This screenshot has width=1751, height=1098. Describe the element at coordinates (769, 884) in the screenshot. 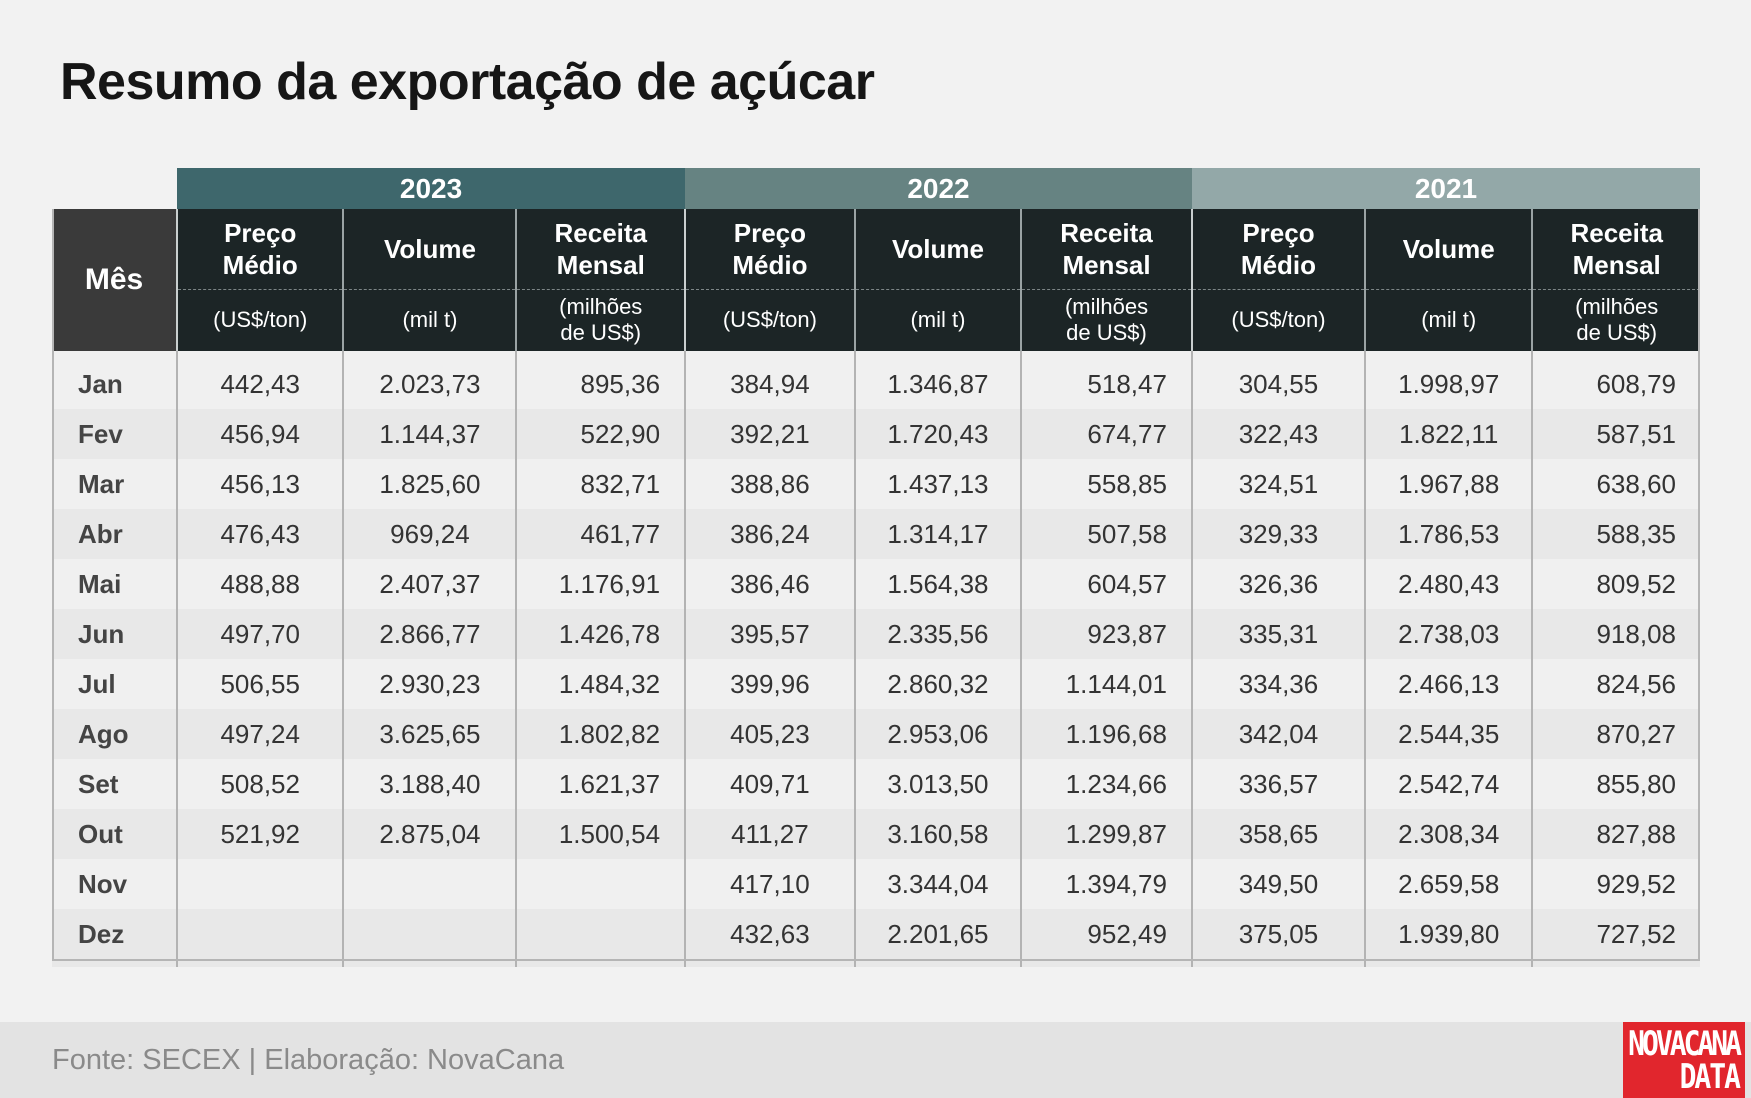

I see `value-cell: 417,10` at that location.